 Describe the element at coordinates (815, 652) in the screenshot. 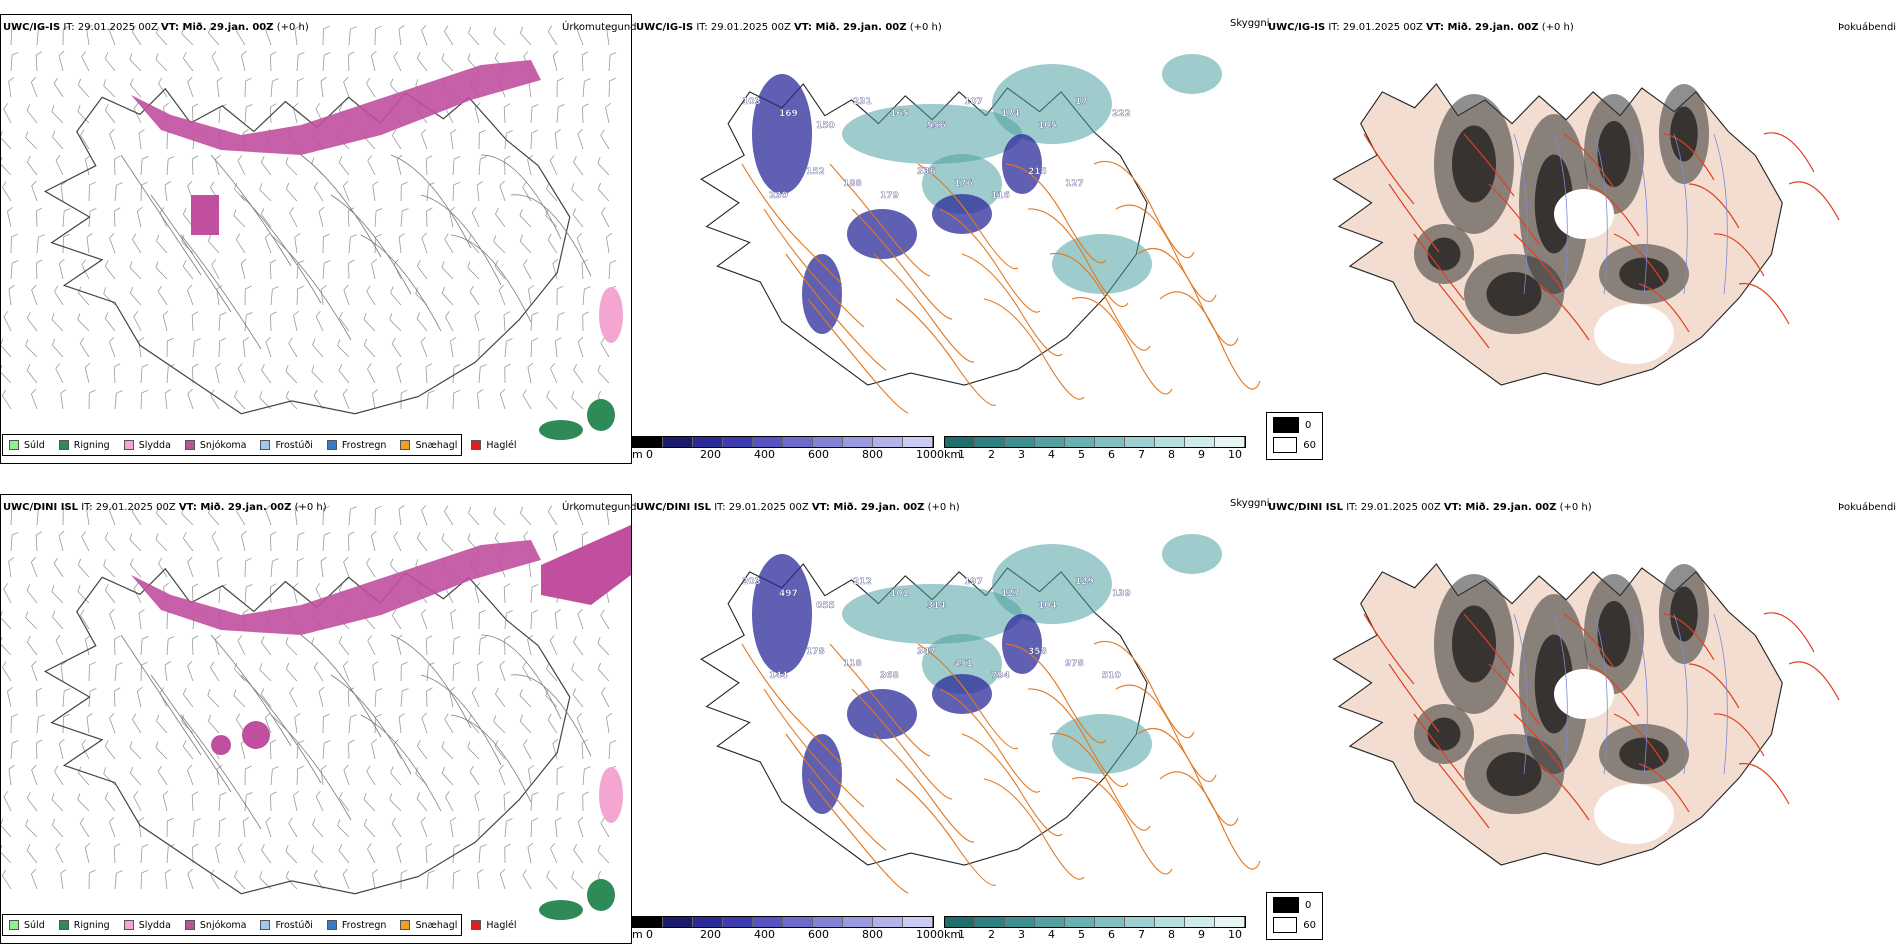

I see `cloudbase-label: 178` at that location.